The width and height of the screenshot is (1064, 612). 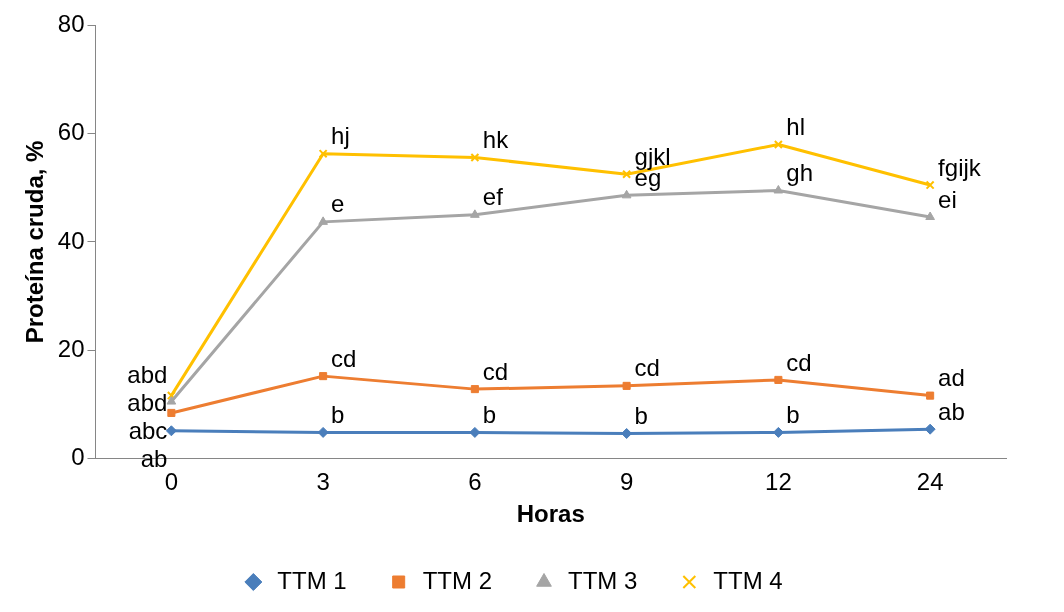 What do you see at coordinates (312, 580) in the screenshot?
I see `legend-label: TTM 1` at bounding box center [312, 580].